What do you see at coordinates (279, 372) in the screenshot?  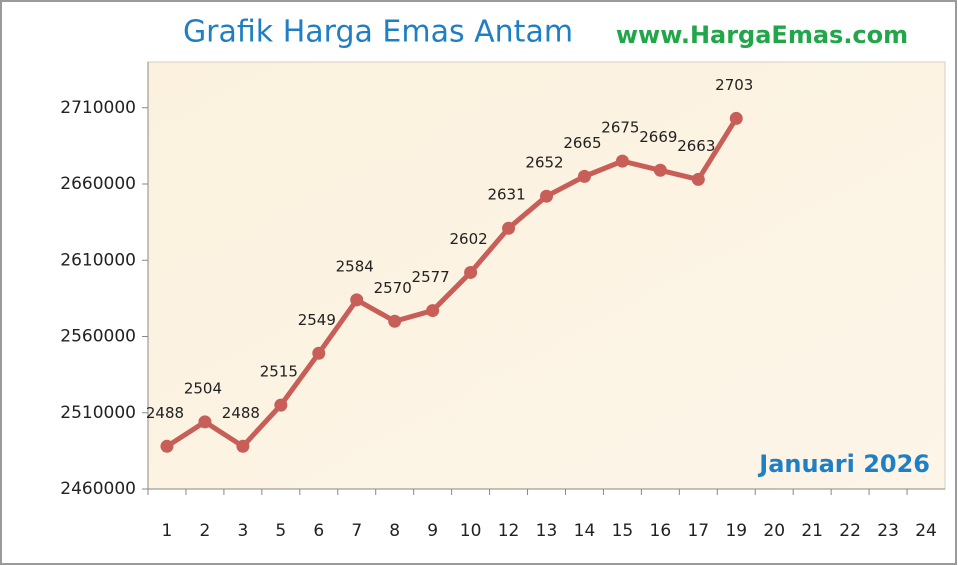 I see `data-label: 2515` at bounding box center [279, 372].